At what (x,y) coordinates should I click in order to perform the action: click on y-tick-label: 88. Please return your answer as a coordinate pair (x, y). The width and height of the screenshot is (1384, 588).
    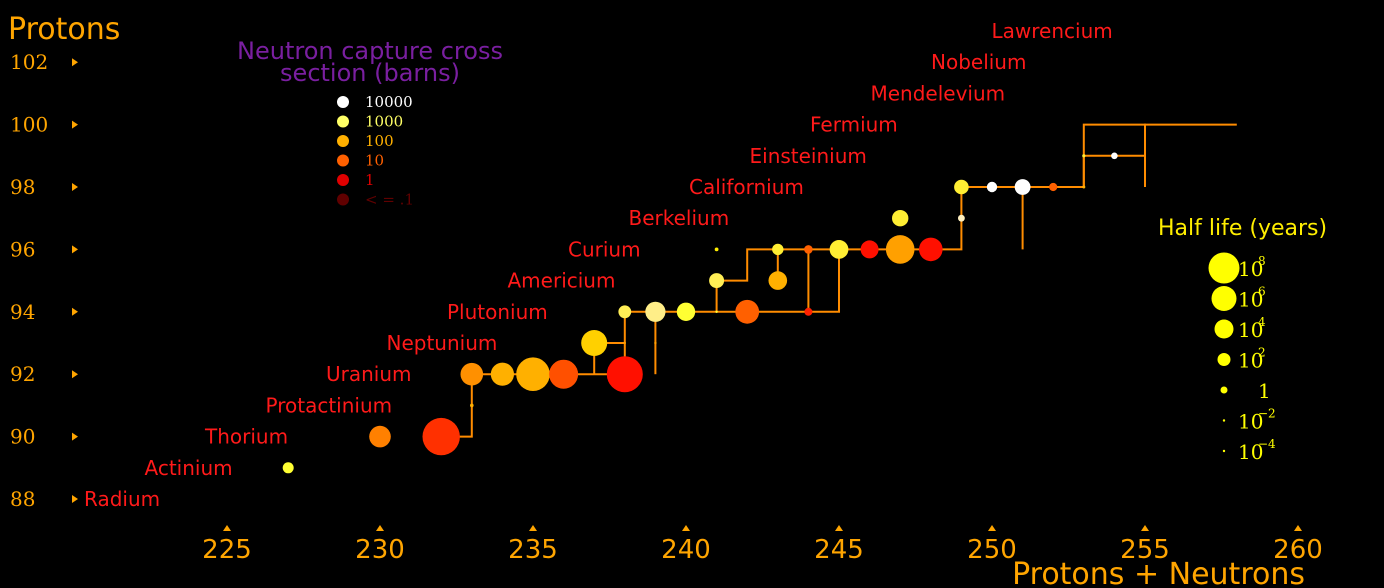
    Looking at the image, I should click on (22, 499).